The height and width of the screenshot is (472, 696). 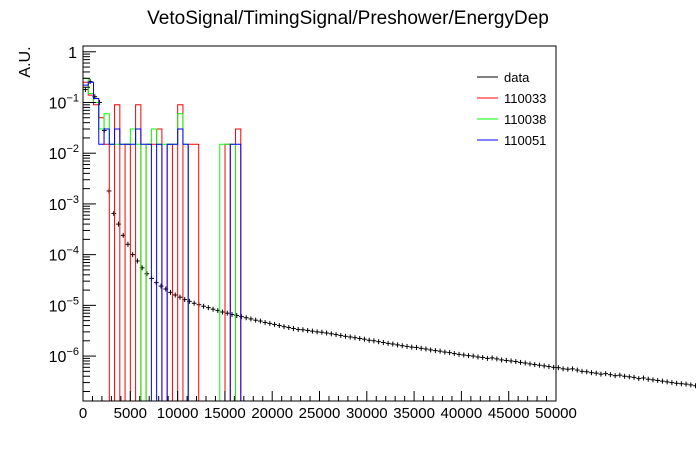 What do you see at coordinates (509, 413) in the screenshot?
I see `x-tick-label: 45000` at bounding box center [509, 413].